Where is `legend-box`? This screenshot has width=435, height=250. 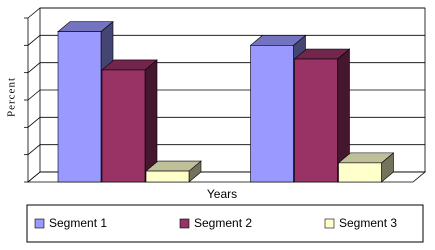 legend-box is located at coordinates (225, 223).